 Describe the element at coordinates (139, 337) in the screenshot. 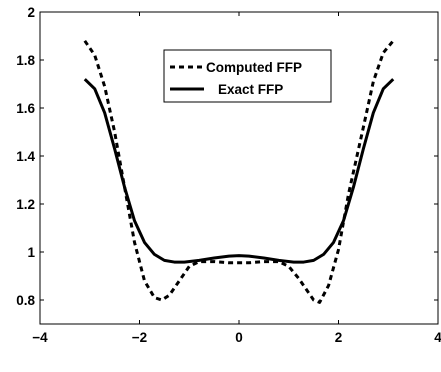

I see `x-tick-label: −2` at that location.